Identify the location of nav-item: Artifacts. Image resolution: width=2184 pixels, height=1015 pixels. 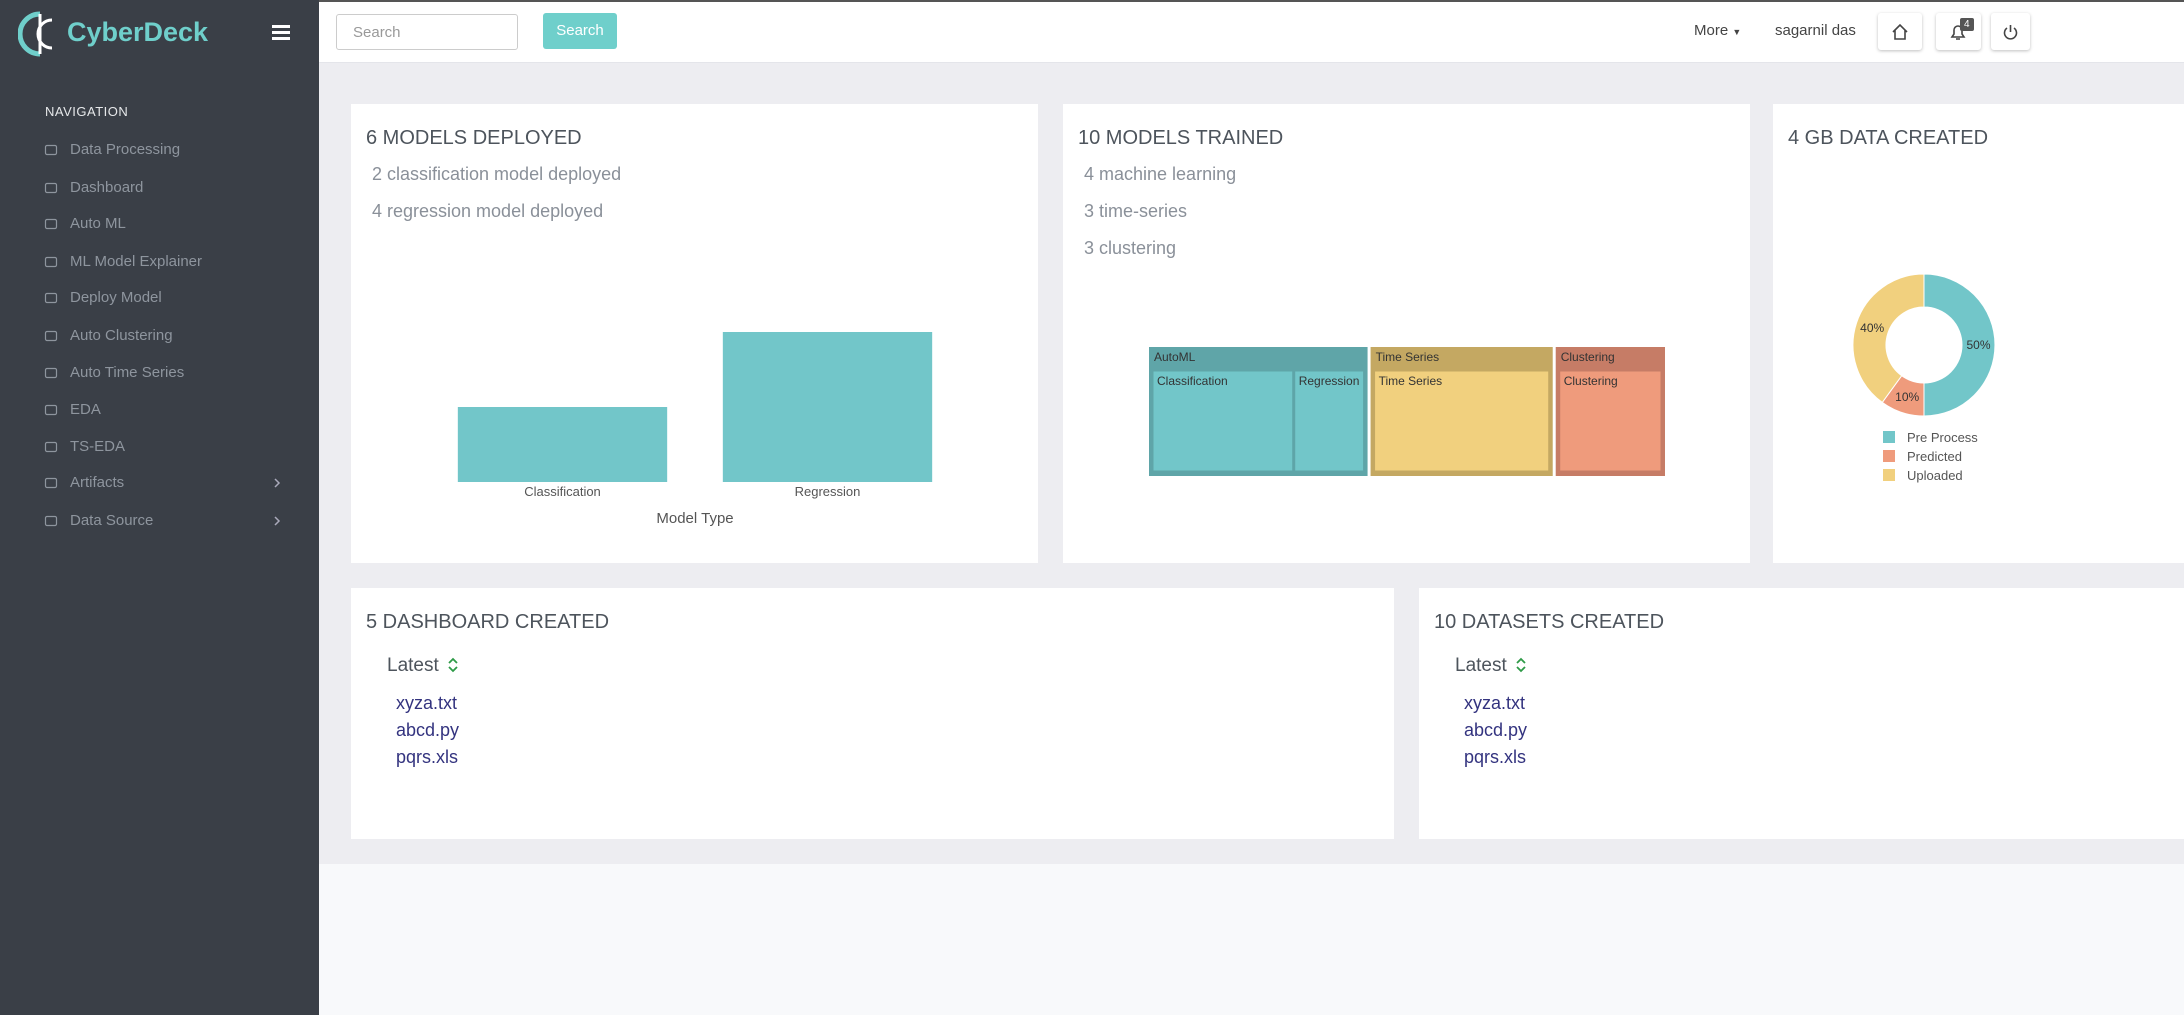
(97, 482).